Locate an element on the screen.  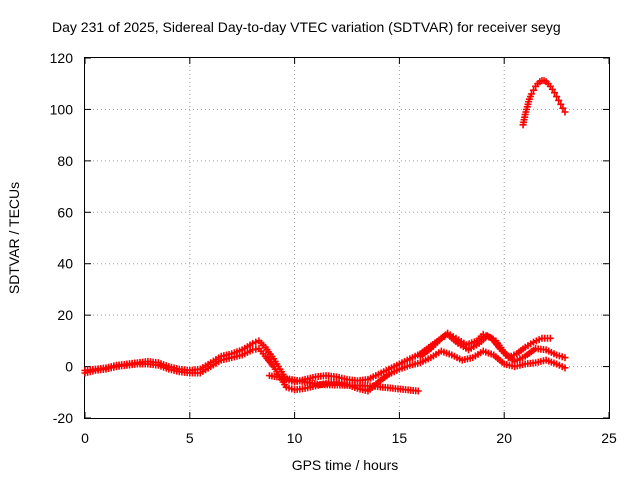
y-tick-label: -20 is located at coordinates (63, 418).